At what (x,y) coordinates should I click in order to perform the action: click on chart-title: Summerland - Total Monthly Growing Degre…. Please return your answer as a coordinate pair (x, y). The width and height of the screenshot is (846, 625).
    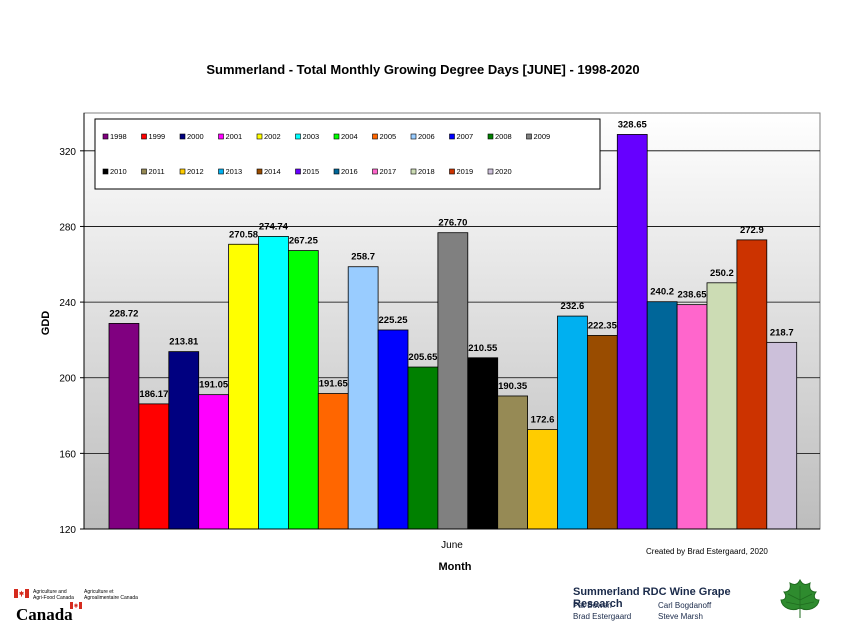
    Looking at the image, I should click on (423, 69).